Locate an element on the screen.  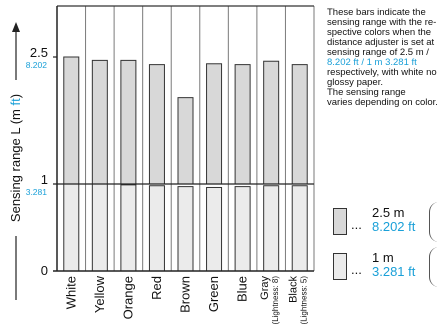
legend-label-ft: 8.202 ft is located at coordinates (394, 226).